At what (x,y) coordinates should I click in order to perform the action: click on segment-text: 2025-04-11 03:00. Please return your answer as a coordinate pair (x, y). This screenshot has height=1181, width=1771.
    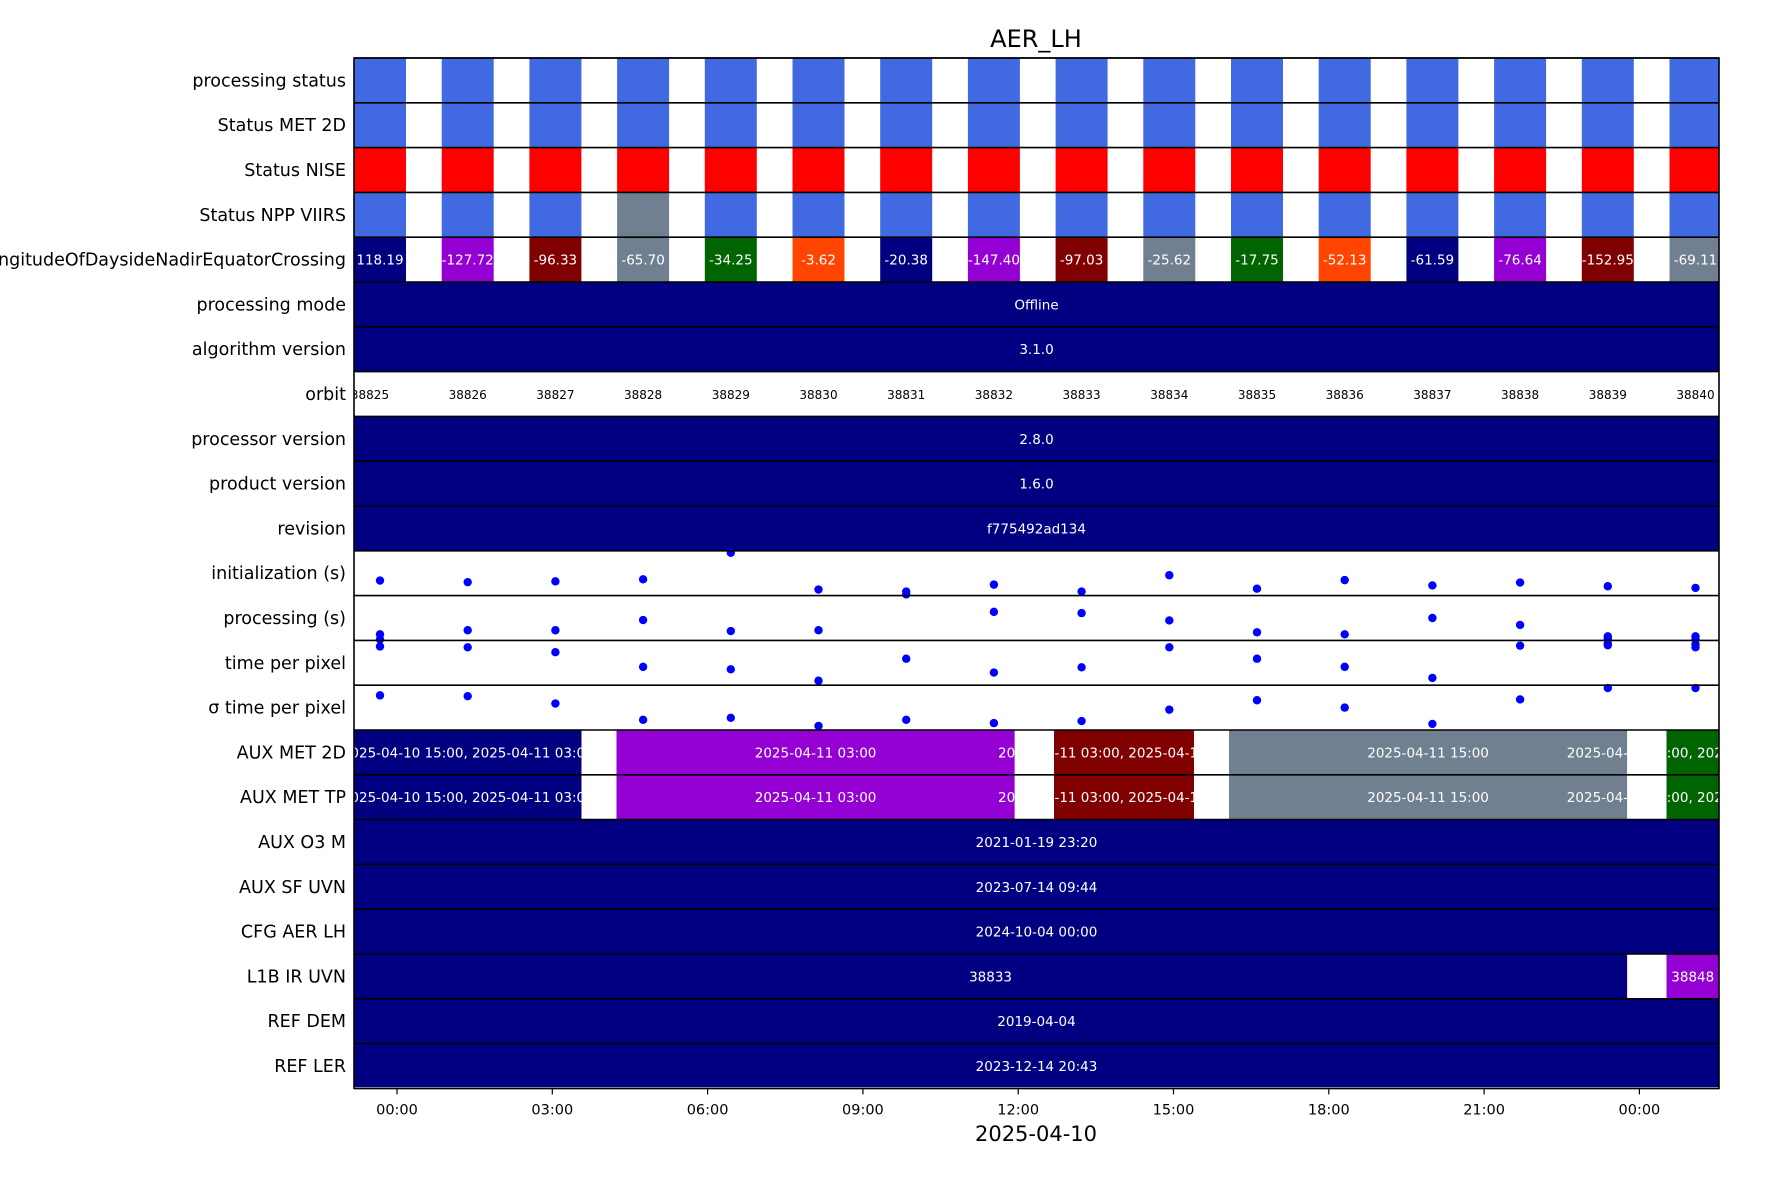
    Looking at the image, I should click on (816, 798).